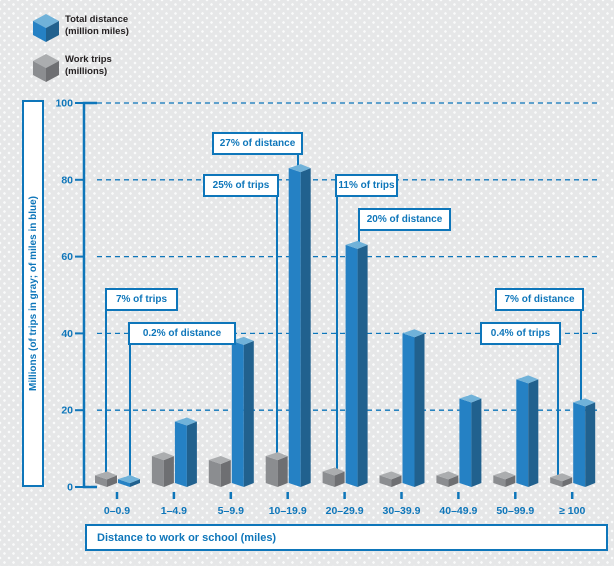 The image size is (614, 566). I want to click on legend-item-work-trips: Work trips (millions), so click(81, 67).